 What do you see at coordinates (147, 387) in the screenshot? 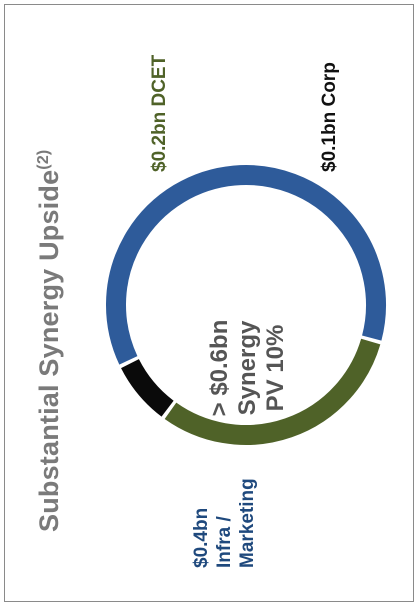
I see `donut-slice-corp` at bounding box center [147, 387].